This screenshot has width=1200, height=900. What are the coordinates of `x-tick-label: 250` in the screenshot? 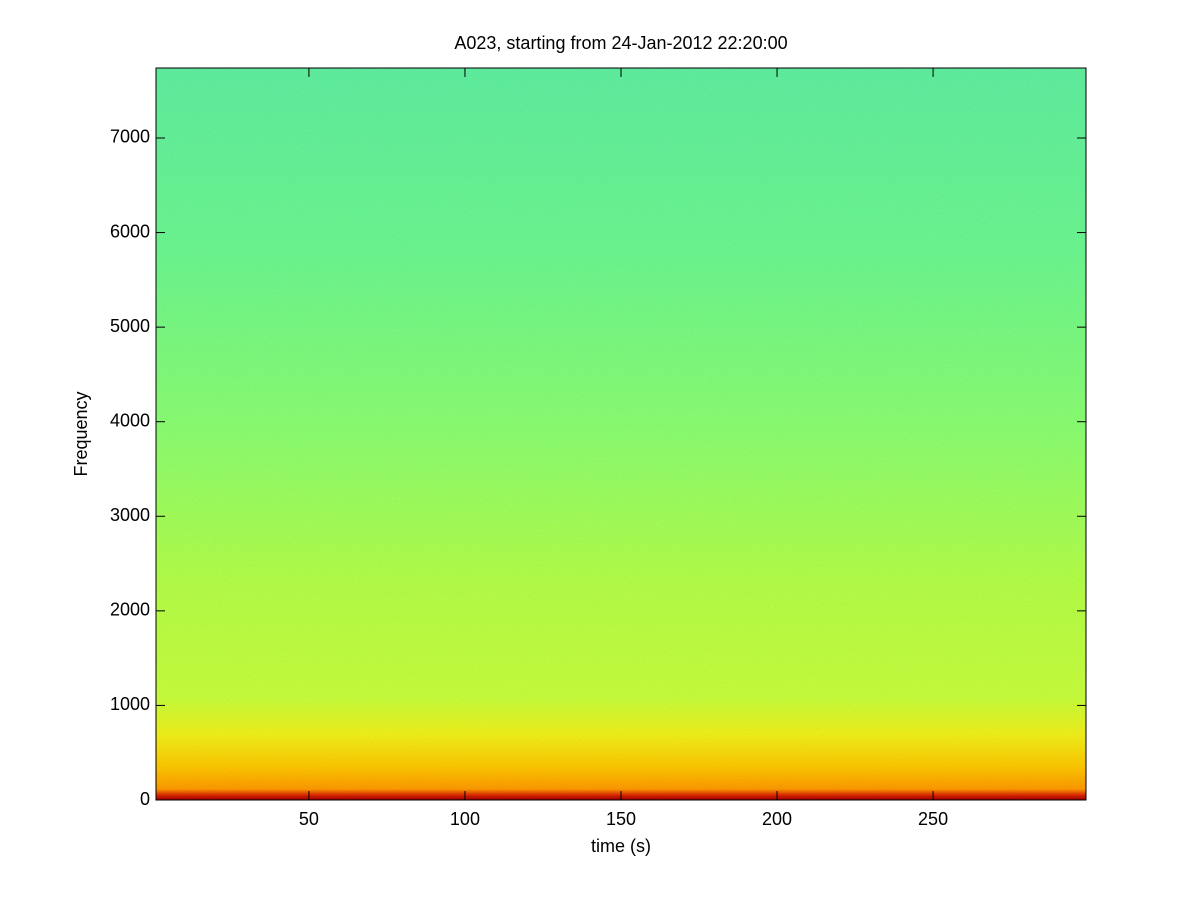 It's located at (933, 819).